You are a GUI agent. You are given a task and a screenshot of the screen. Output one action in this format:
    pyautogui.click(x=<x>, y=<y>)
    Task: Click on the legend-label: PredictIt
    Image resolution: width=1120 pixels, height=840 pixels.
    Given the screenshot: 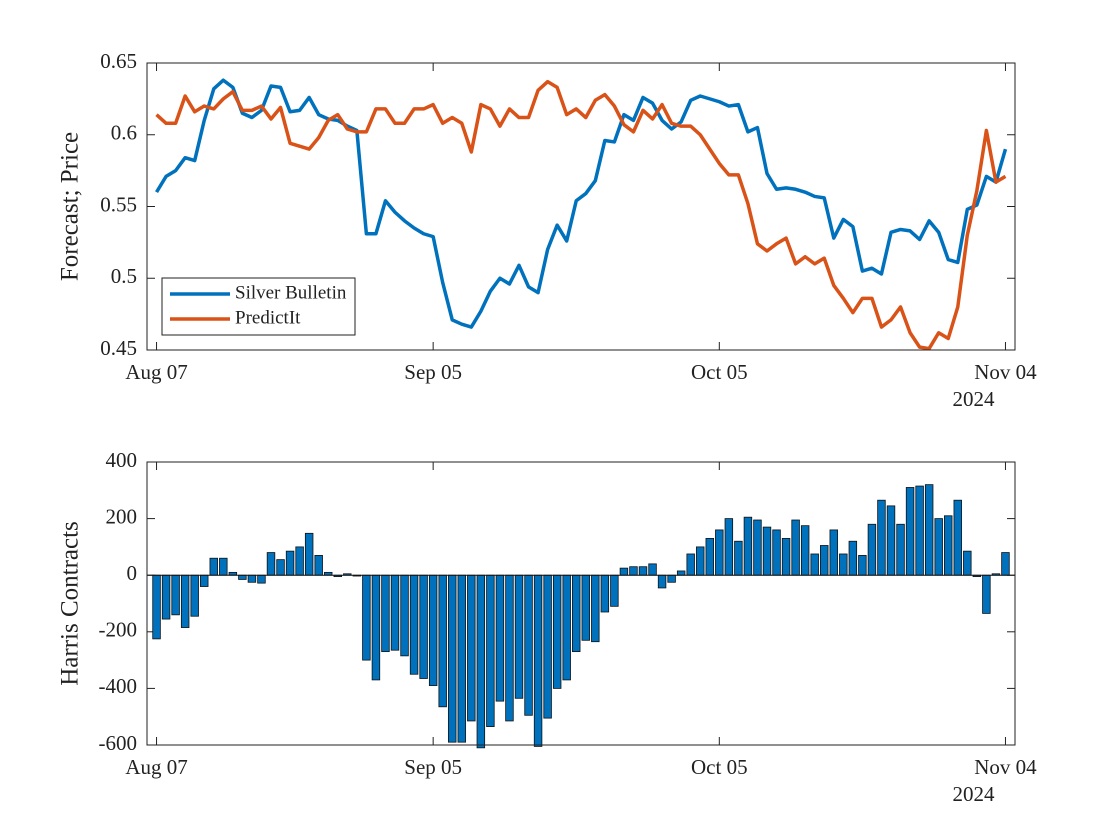 What is the action you would take?
    pyautogui.click(x=268, y=317)
    